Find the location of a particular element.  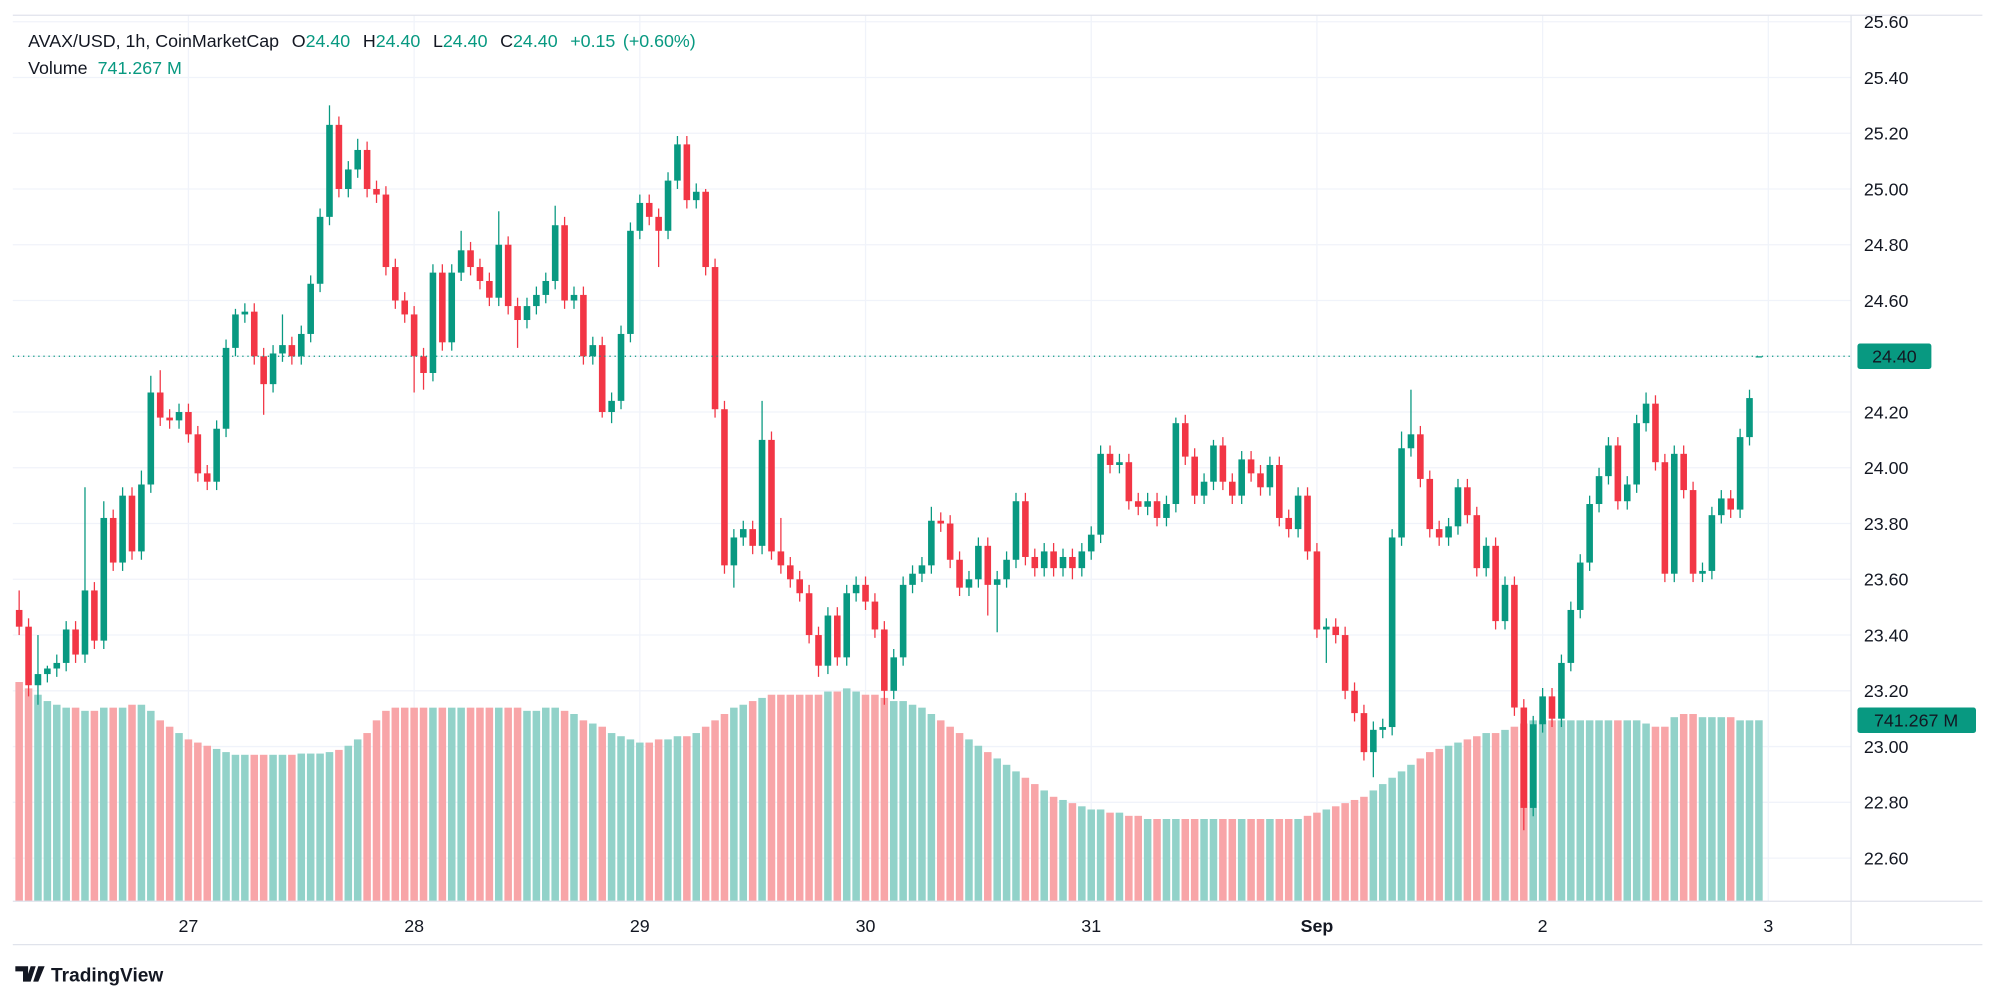

branding: TradingView is located at coordinates (89, 976).